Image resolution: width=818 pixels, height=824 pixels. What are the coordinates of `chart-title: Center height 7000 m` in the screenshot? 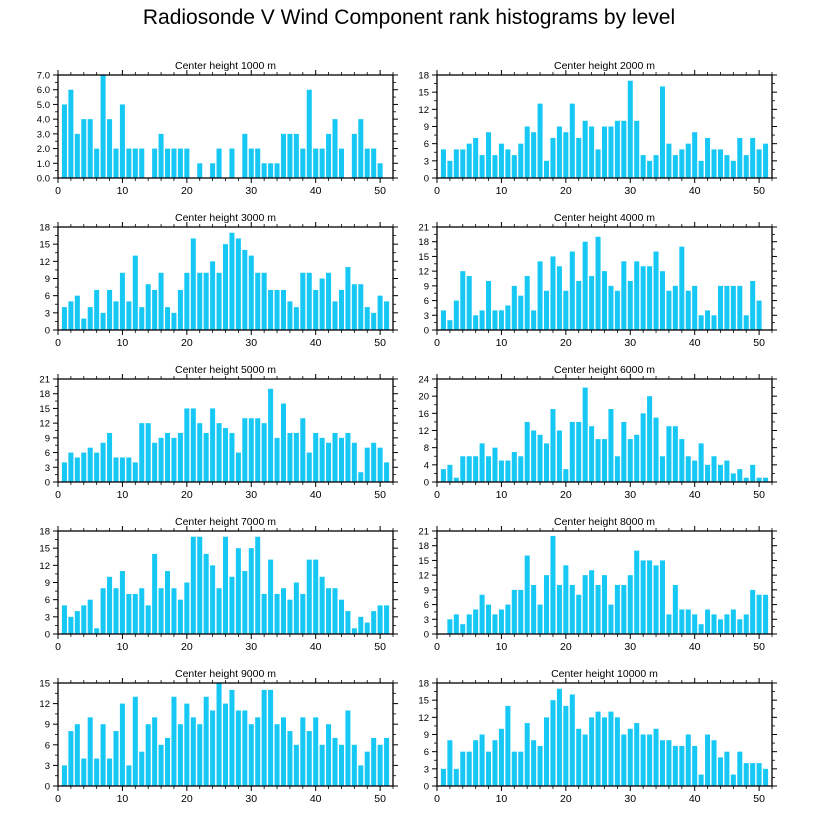 It's located at (225, 522).